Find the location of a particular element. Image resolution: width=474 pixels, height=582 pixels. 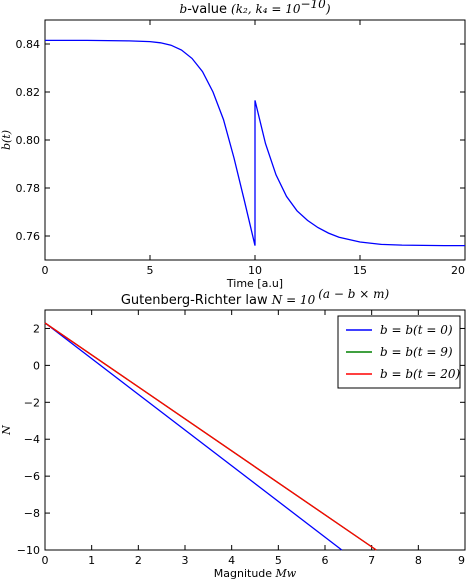

chart2-title-math: N = 10 is located at coordinates (293, 300).